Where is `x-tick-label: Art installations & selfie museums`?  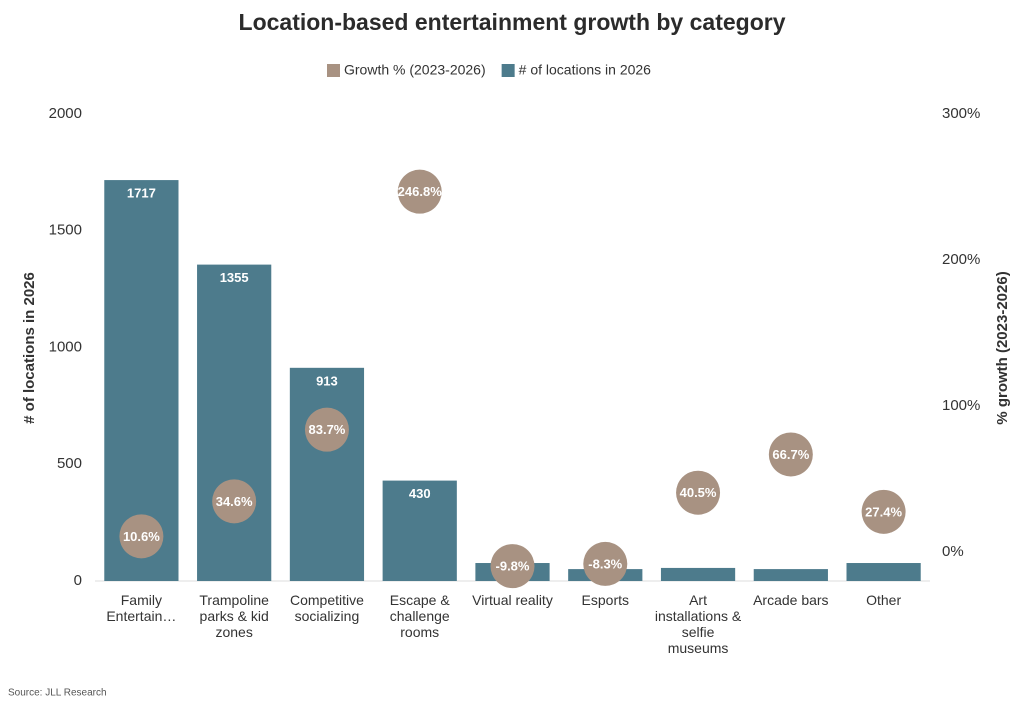
x-tick-label: Art installations & selfie museums is located at coordinates (698, 624).